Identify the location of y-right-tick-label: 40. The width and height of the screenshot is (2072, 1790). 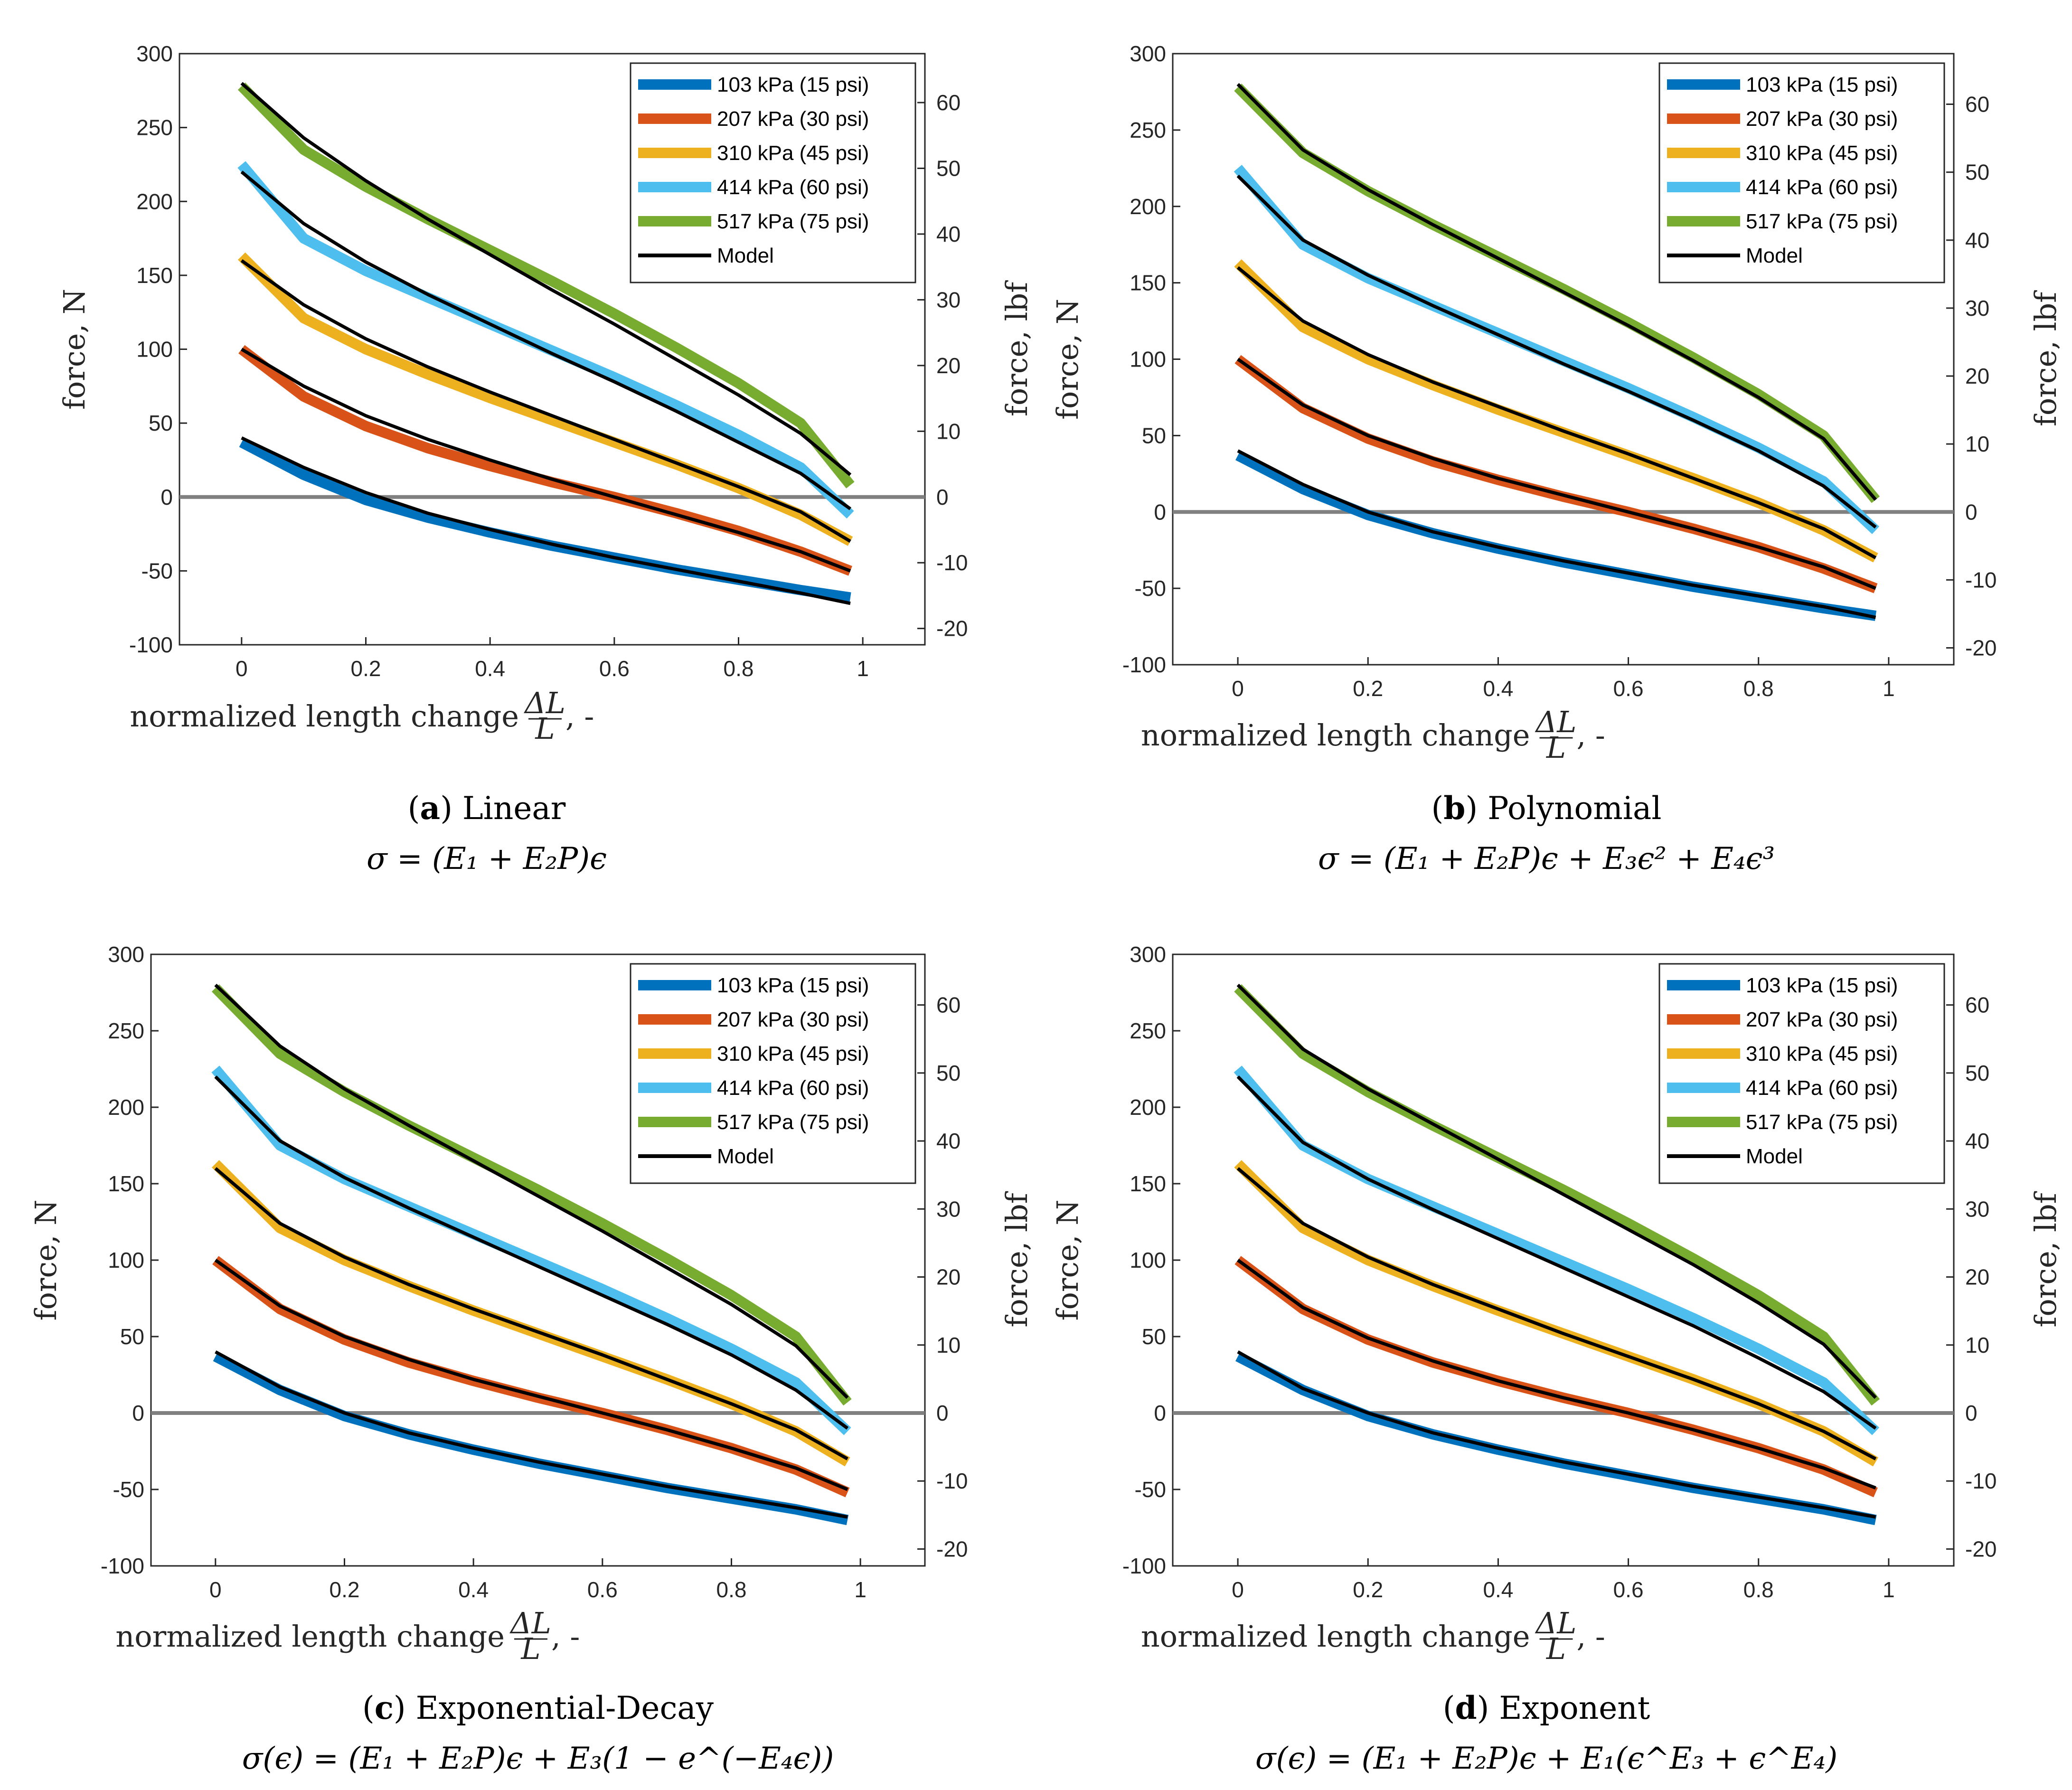
(948, 234).